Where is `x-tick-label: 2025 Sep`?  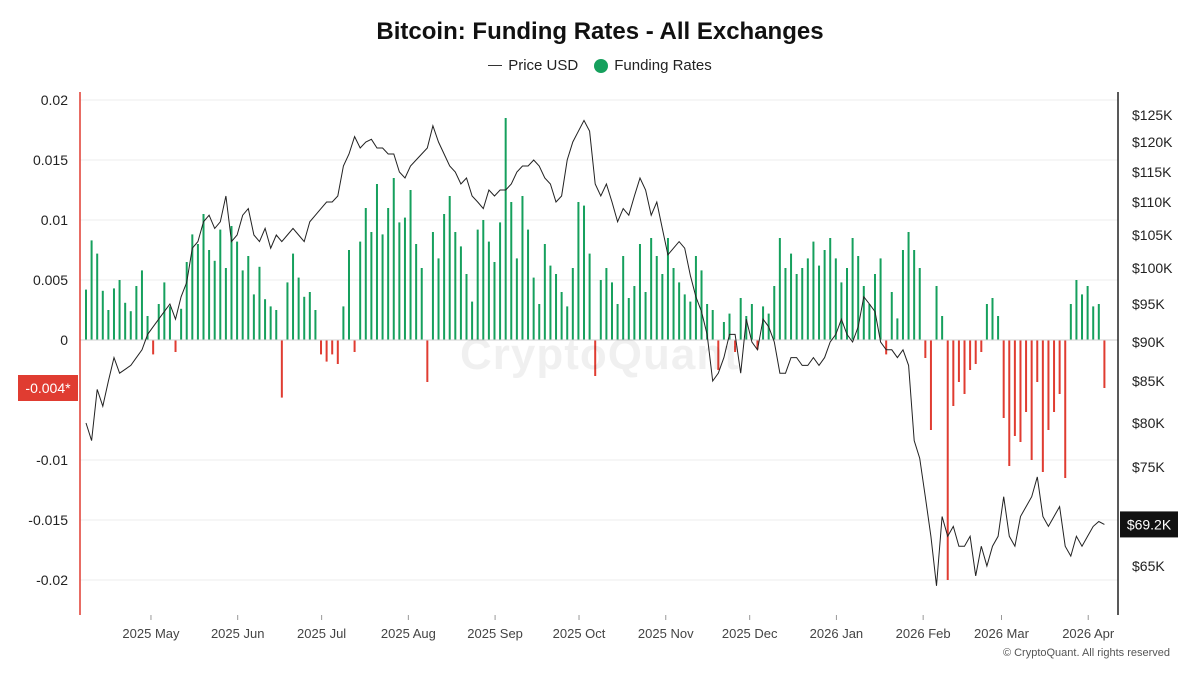 x-tick-label: 2025 Sep is located at coordinates (495, 633).